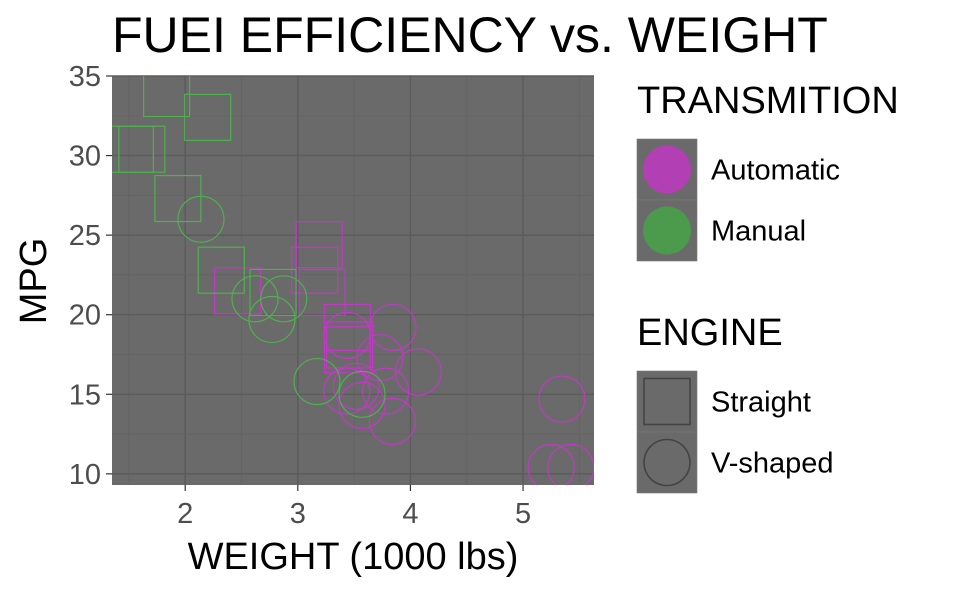 This screenshot has height=593, width=960. I want to click on legend-transmission: TRANSMITION Automatic Manual, so click(767, 171).